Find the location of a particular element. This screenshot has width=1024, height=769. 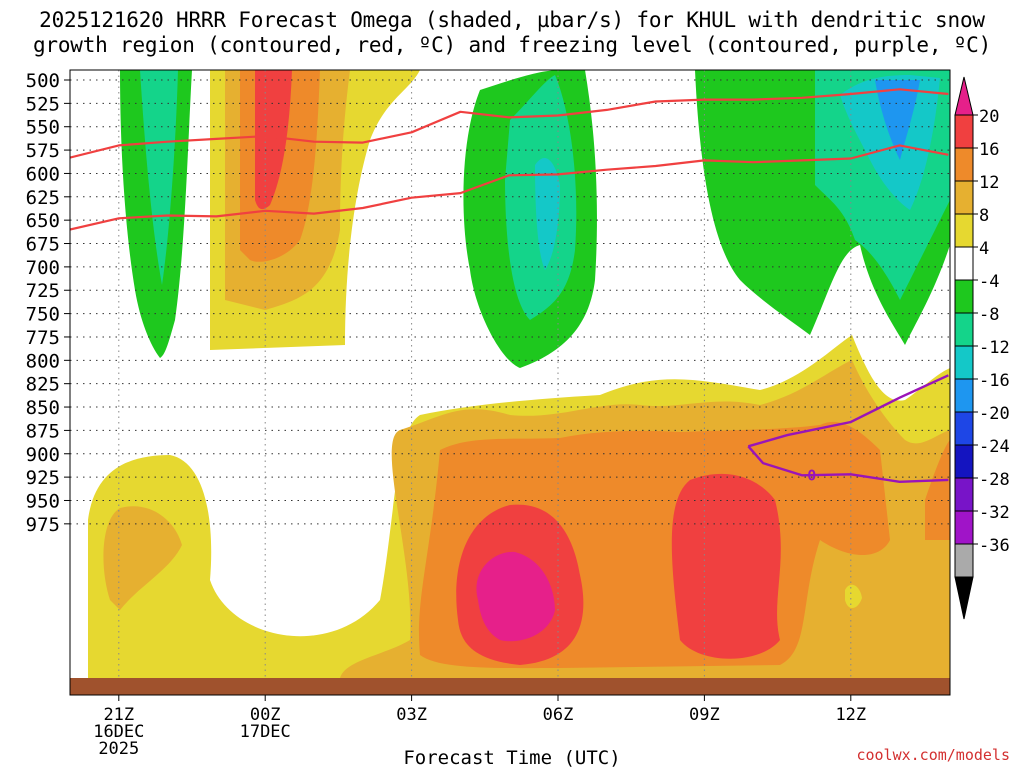

colorbar-label--28: -28 is located at coordinates (994, 480).